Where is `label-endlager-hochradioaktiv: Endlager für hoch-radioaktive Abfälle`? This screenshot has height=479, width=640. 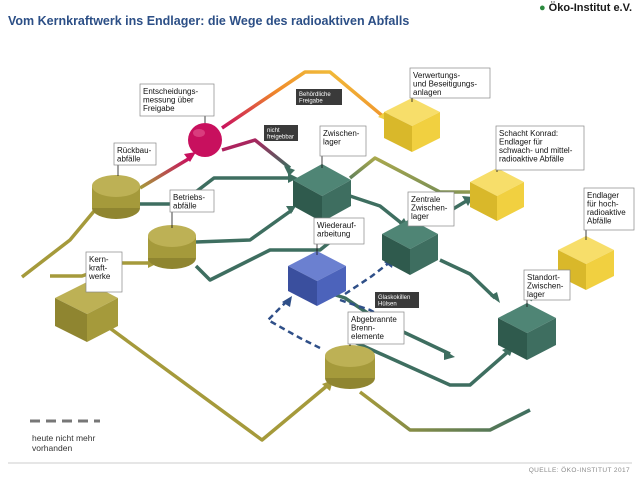 label-endlager-hochradioaktiv: Endlager für hoch-radioaktive Abfälle is located at coordinates (606, 208).